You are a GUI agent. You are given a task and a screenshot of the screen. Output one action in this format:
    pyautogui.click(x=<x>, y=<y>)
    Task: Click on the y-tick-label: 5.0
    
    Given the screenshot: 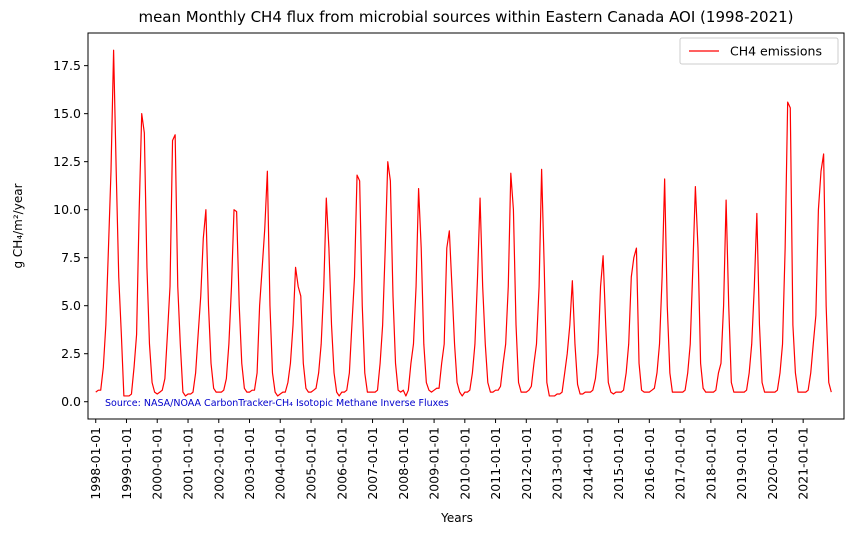 What is the action you would take?
    pyautogui.click(x=71, y=305)
    